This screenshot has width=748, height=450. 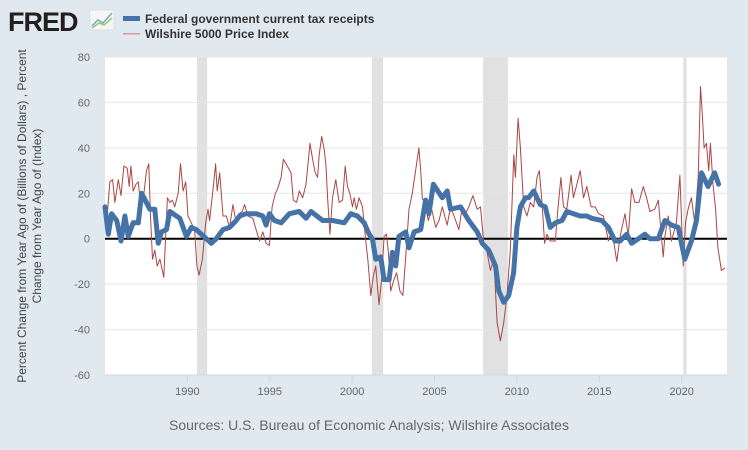 I want to click on legend-label-tax: Federal government current tax receipts, so click(x=260, y=19).